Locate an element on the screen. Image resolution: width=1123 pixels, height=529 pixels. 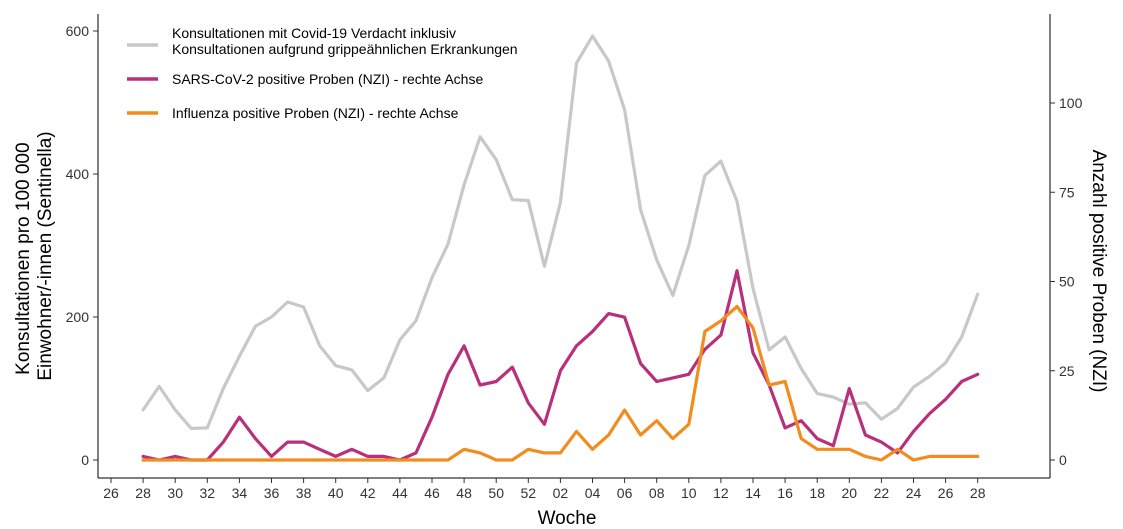
x-tick-label: 08 is located at coordinates (657, 493).